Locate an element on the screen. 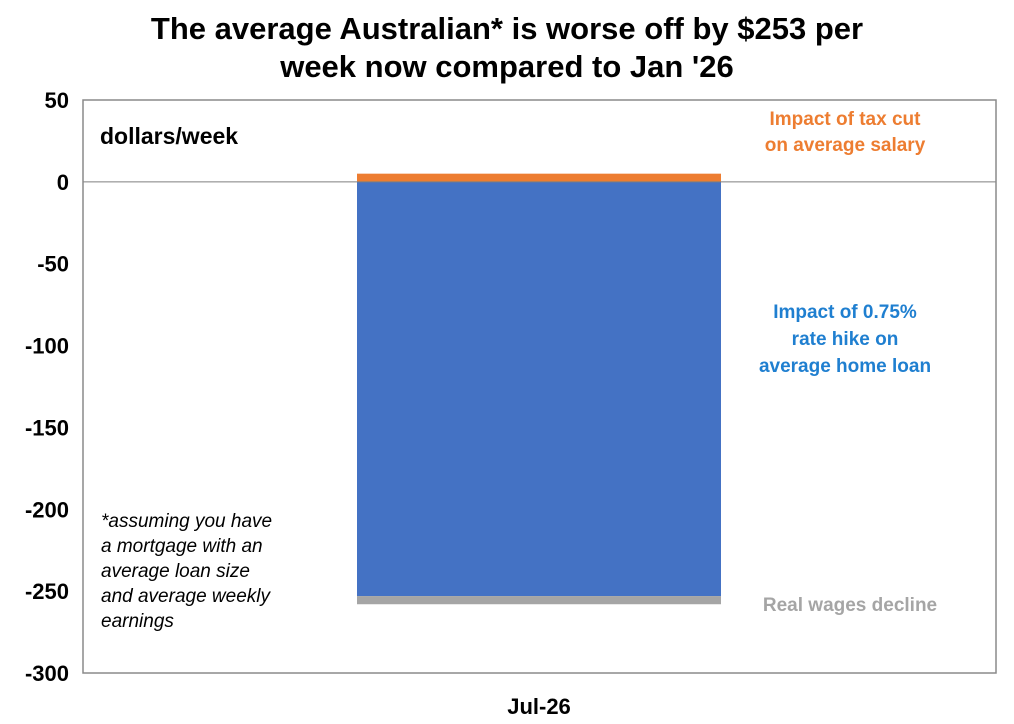  x-axis-categories: Jul-26 is located at coordinates (539, 706).